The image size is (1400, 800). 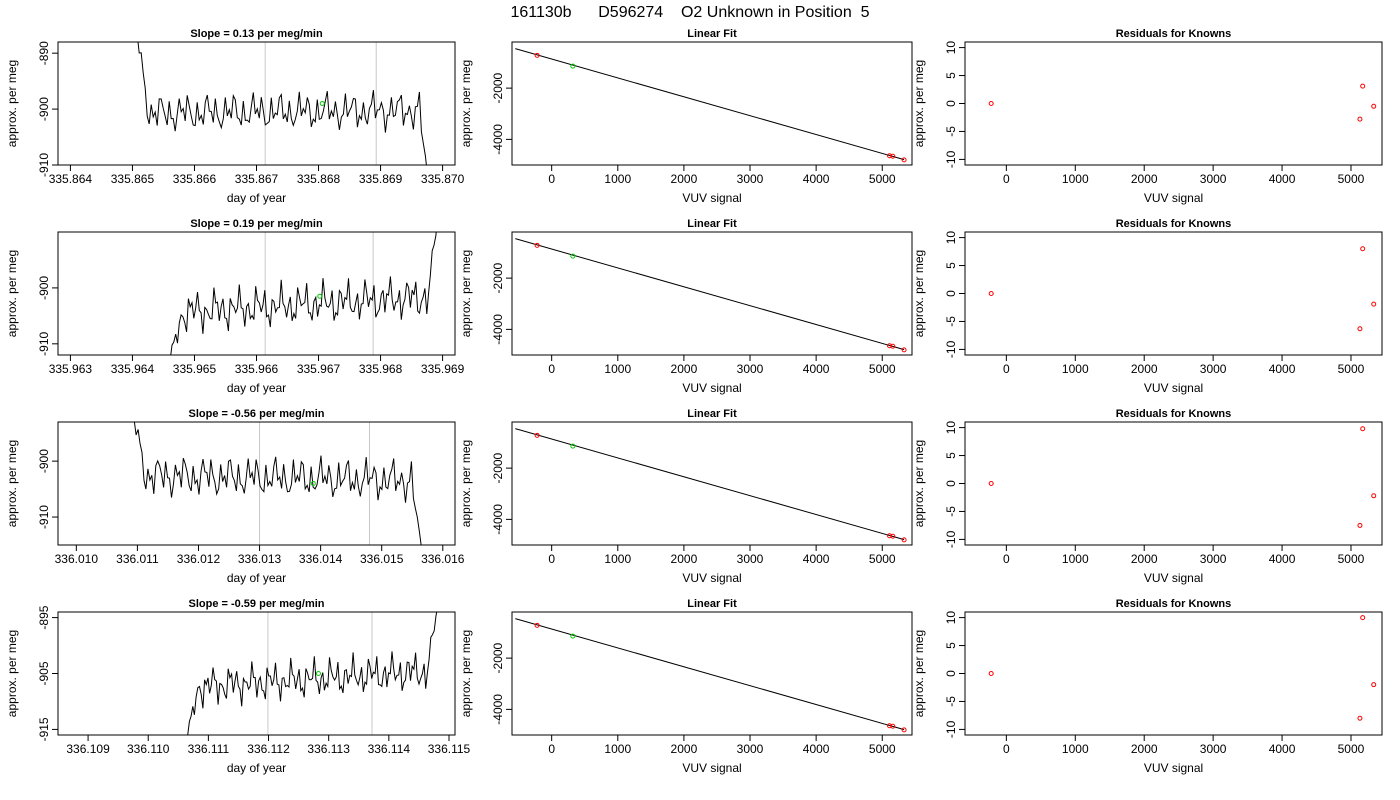 What do you see at coordinates (382, 559) in the screenshot?
I see `x-tick-label: 336.015` at bounding box center [382, 559].